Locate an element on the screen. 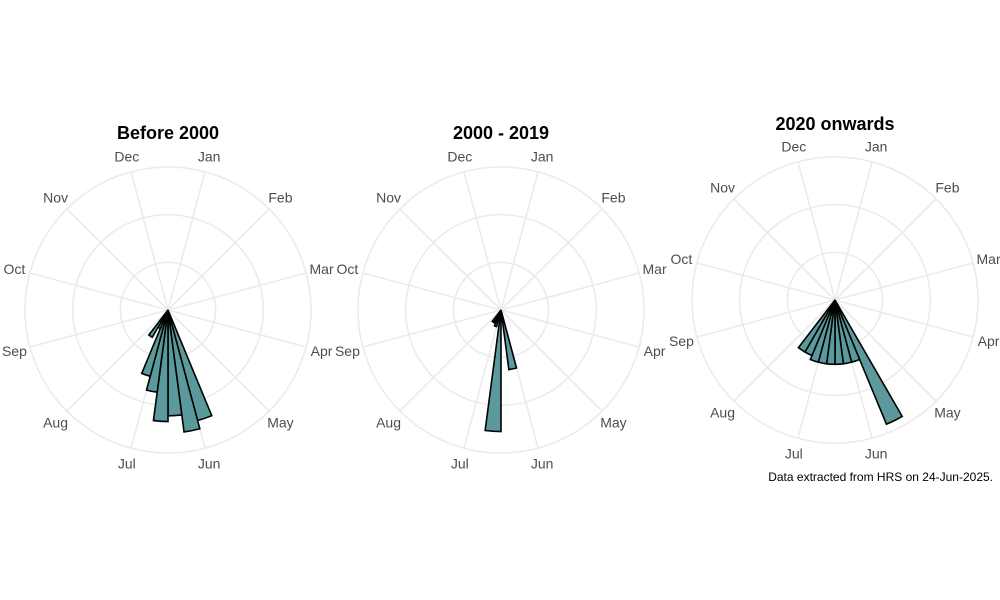  bars-2020-onwards is located at coordinates (850, 362).